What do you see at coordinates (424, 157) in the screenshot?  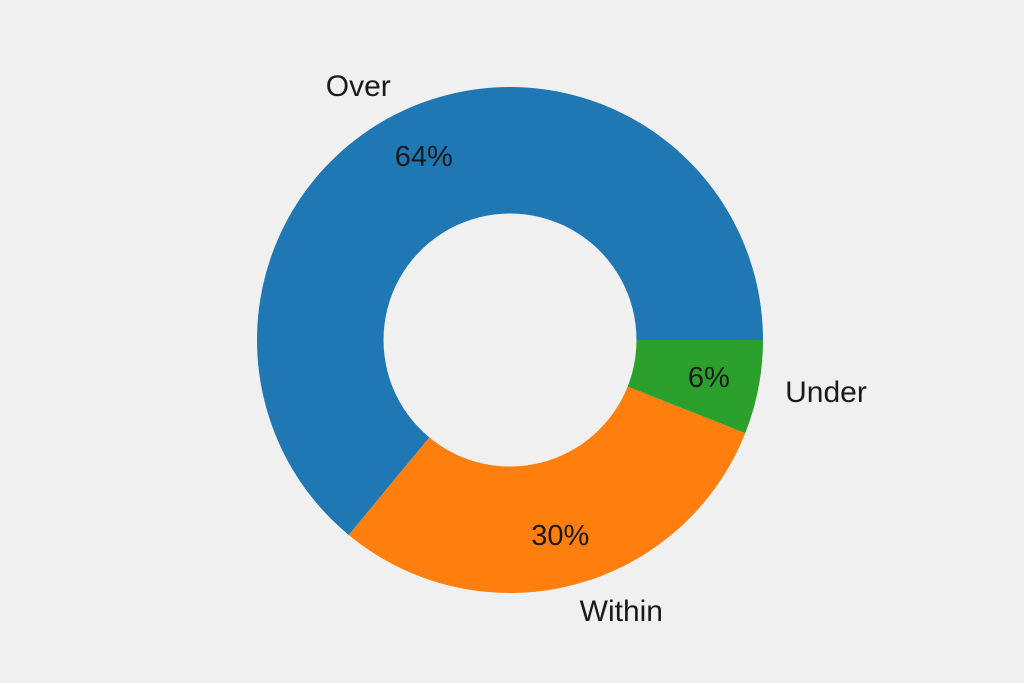 I see `slice-pct-over: 64%` at bounding box center [424, 157].